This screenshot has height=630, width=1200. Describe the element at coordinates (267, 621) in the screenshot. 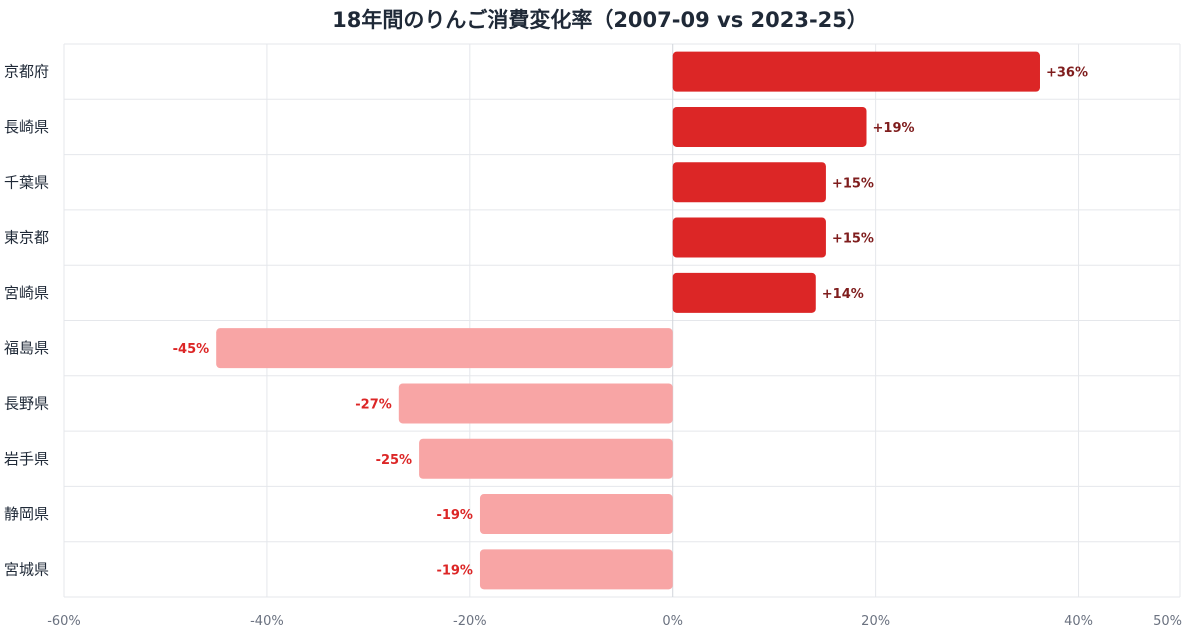

I see `x-tick-label: -40%` at that location.